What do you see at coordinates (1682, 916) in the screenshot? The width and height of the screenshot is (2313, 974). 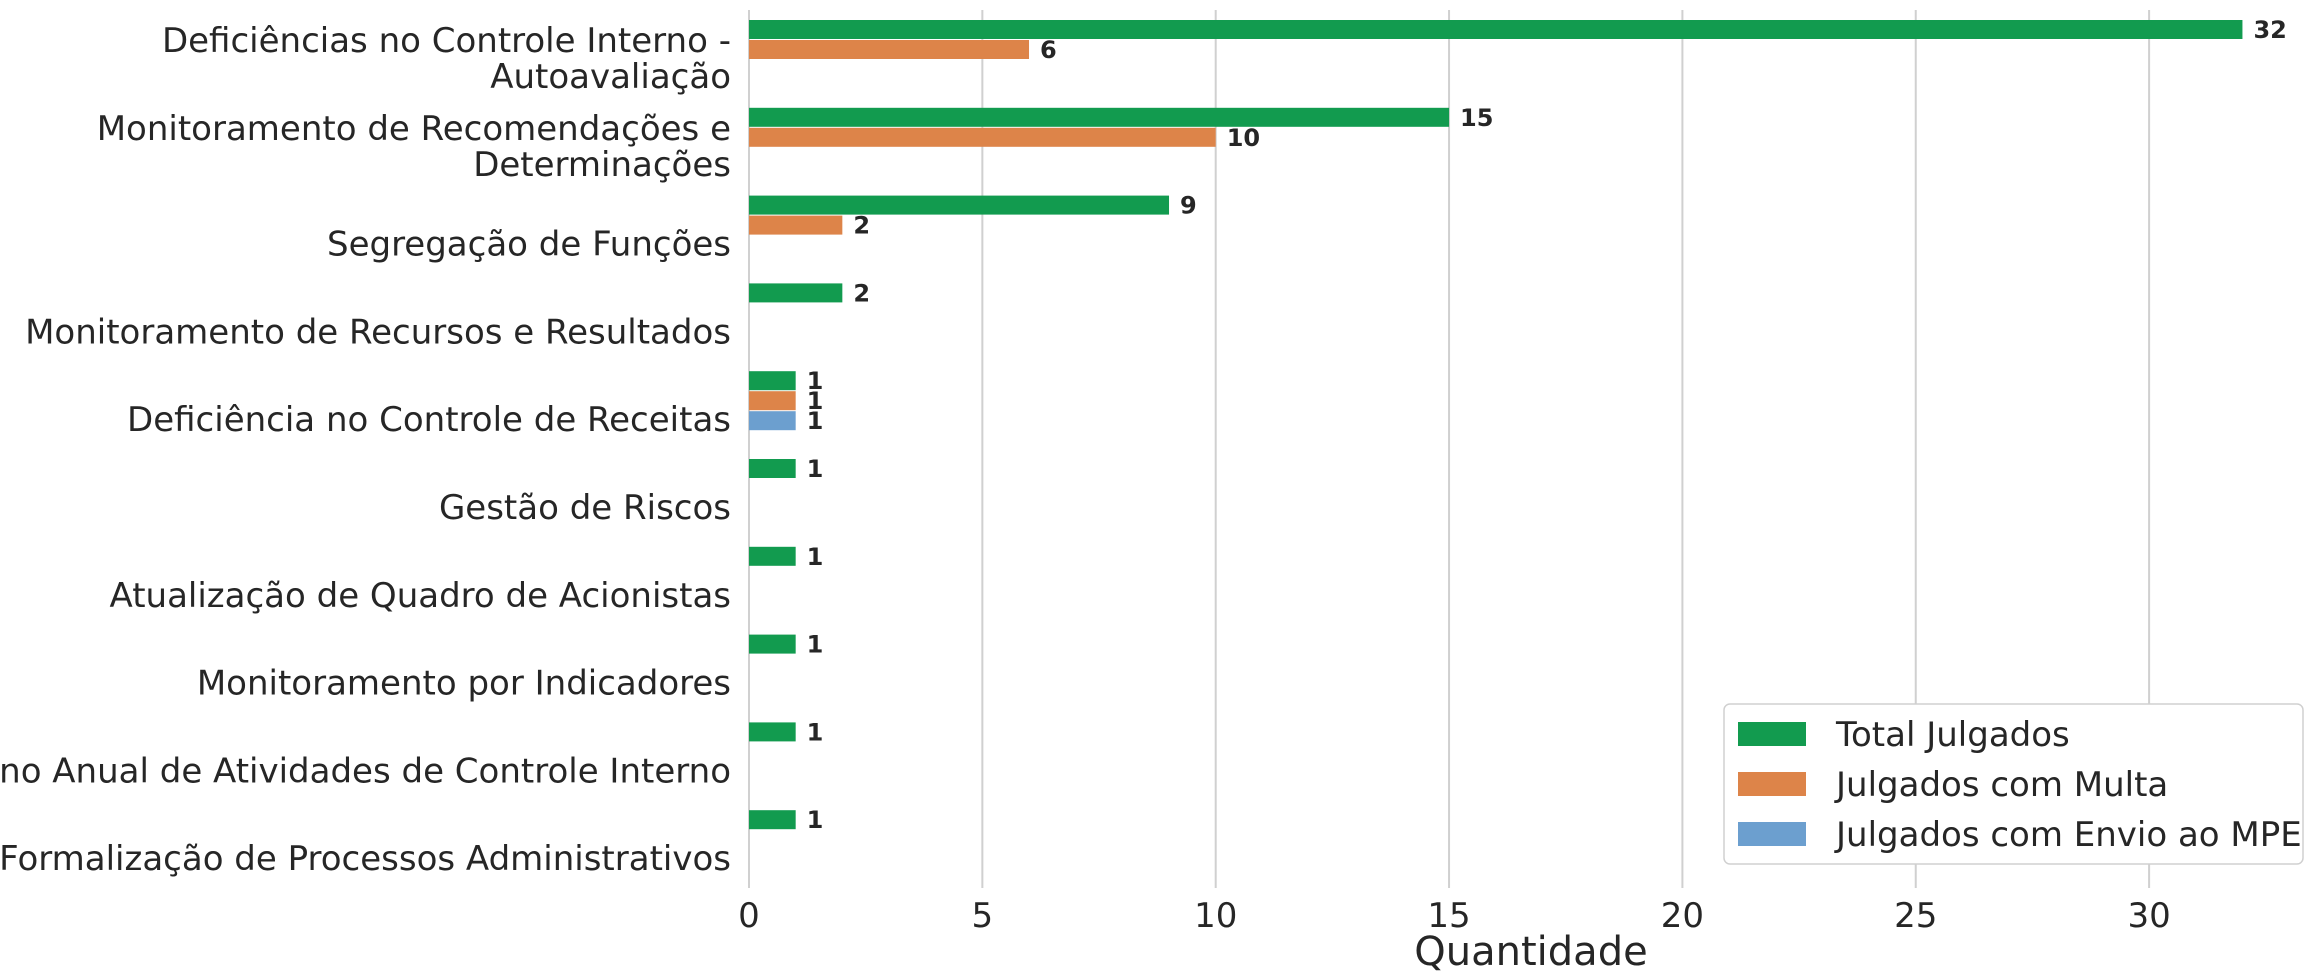 I see `x-tick-label-20: 20` at bounding box center [1682, 916].